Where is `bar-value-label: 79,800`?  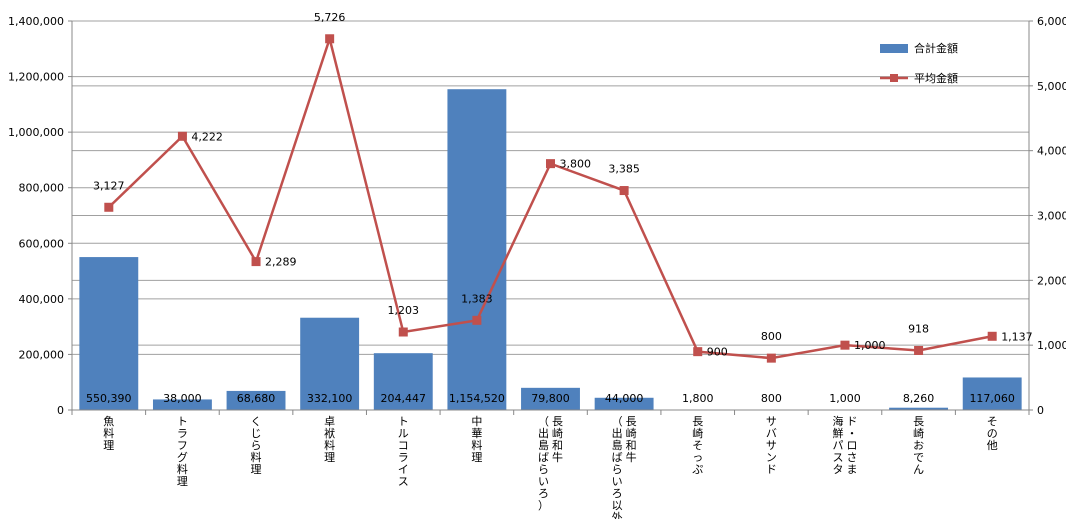
bar-value-label: 79,800 is located at coordinates (550, 398).